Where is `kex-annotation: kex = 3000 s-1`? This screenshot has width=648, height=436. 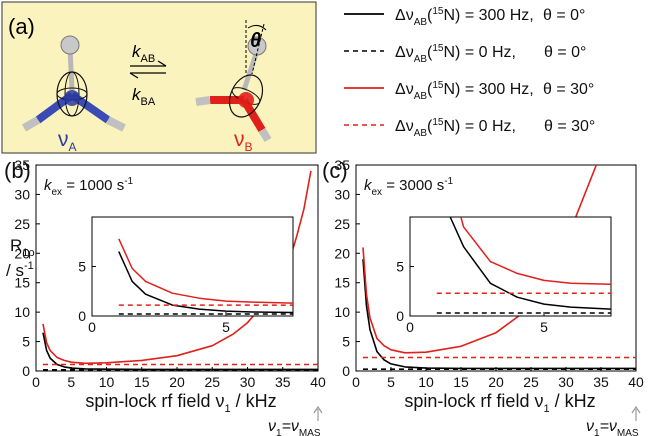
kex-annotation: kex = 3000 s-1 is located at coordinates (409, 187).